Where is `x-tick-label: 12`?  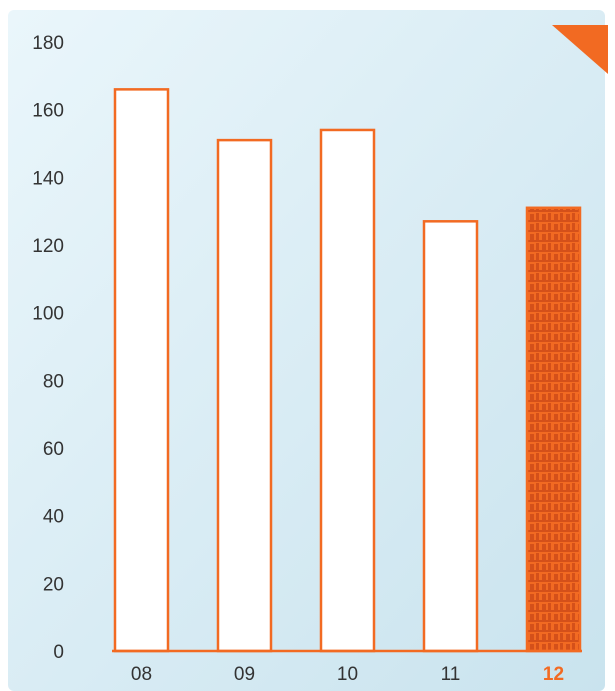 x-tick-label: 12 is located at coordinates (553, 674).